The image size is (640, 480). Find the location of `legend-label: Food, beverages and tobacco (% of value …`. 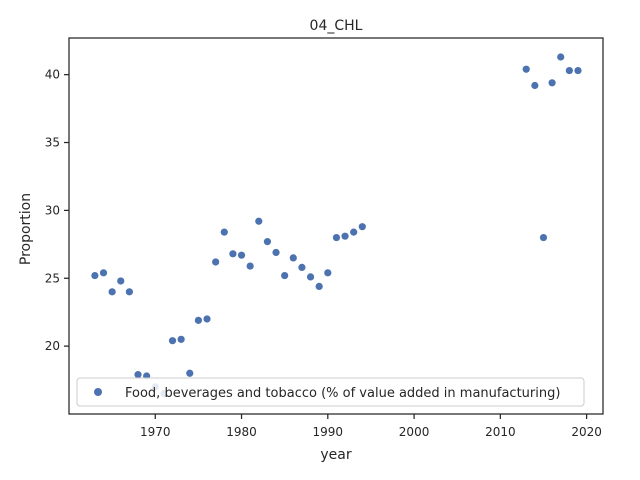

legend-label: Food, beverages and tobacco (% of value … is located at coordinates (342, 393).